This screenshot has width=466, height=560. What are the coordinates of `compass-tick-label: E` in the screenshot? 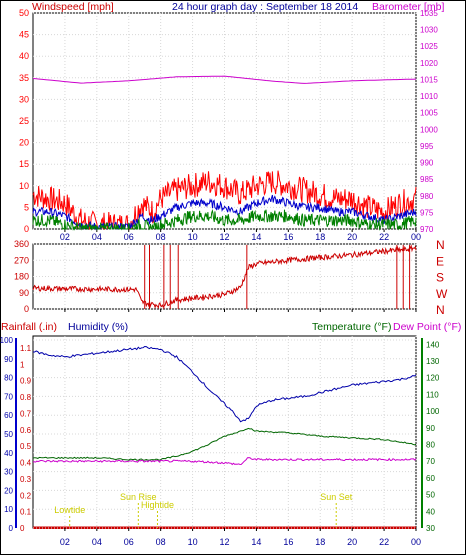 It's located at (440, 261).